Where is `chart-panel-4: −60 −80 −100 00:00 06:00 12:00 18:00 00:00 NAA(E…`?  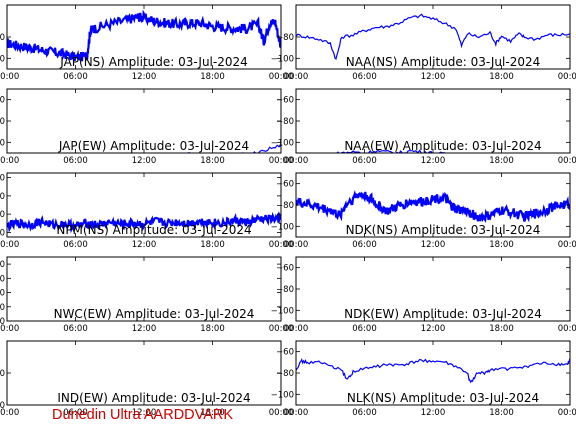
chart-panel-4: −60 −80 −100 00:00 06:00 12:00 18:00 00:00 NAA(E… is located at coordinates (423, 127).